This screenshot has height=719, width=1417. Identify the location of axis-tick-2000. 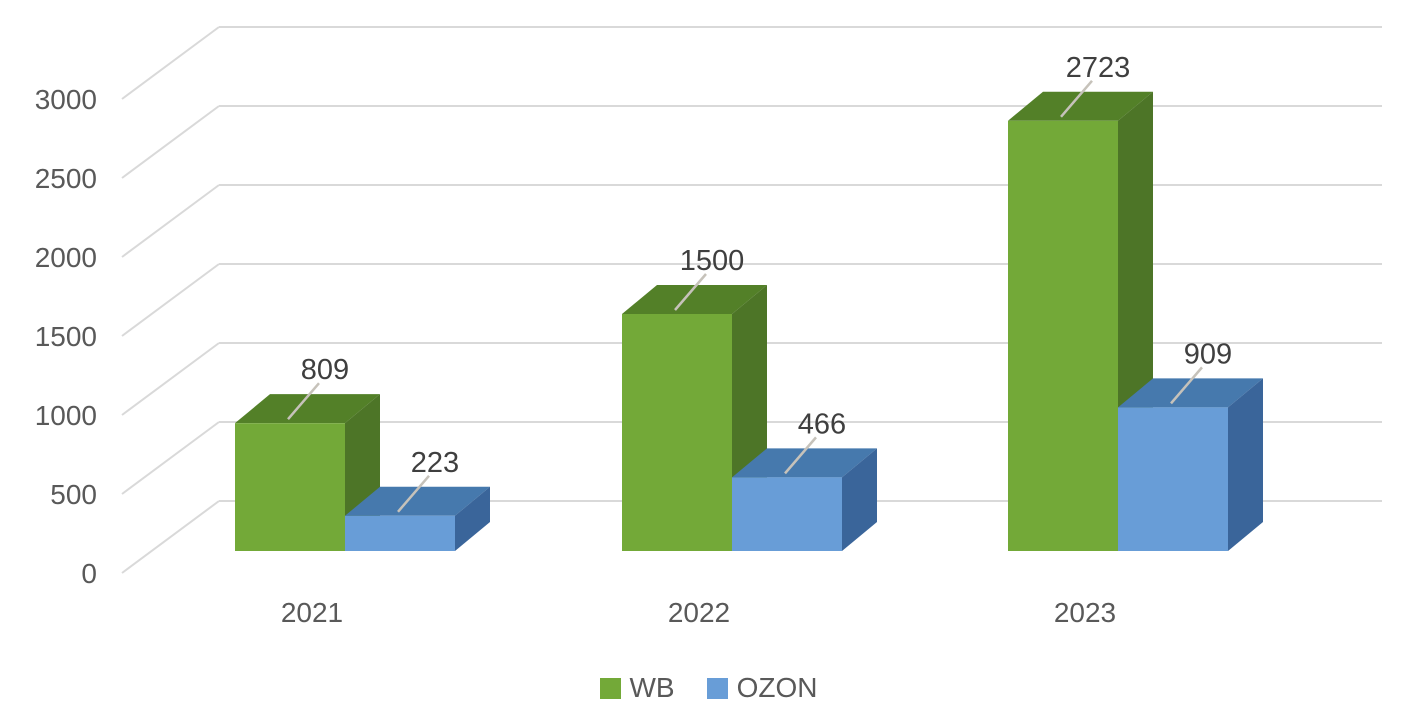
(170, 221).